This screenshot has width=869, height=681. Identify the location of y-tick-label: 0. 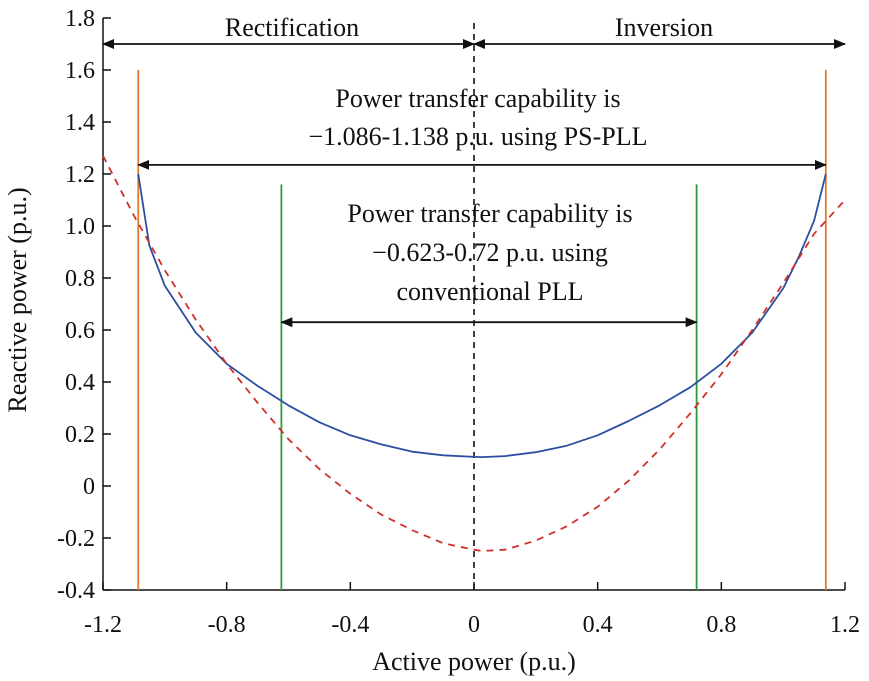
(89, 487).